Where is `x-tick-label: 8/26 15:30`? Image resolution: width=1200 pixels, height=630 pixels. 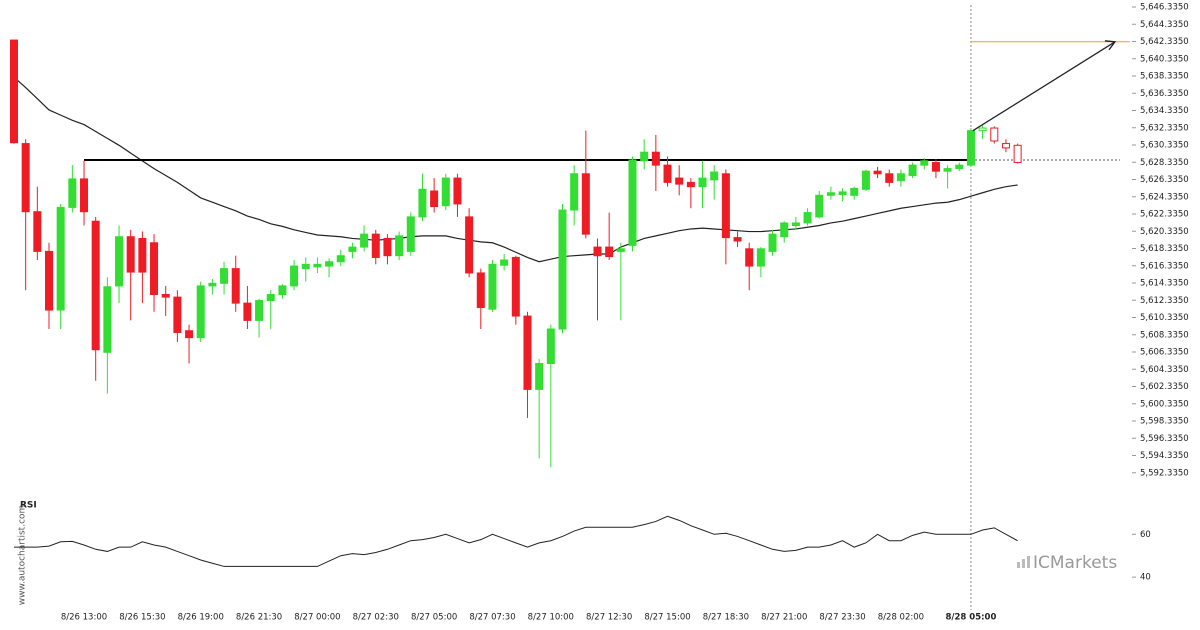 x-tick-label: 8/26 15:30 is located at coordinates (142, 618).